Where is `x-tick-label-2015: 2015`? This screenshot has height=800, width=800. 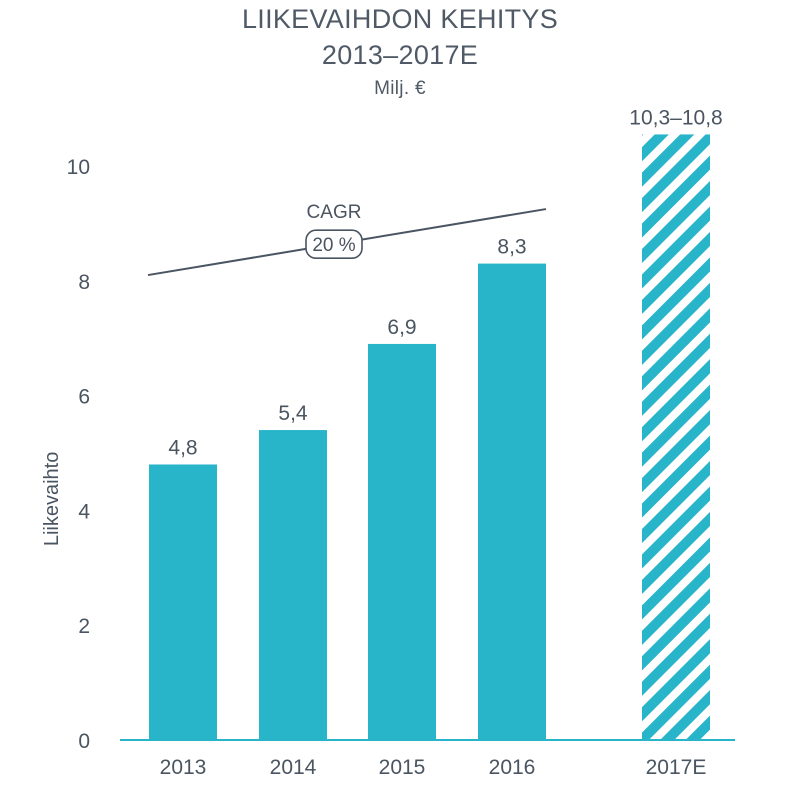 x-tick-label-2015: 2015 is located at coordinates (402, 767).